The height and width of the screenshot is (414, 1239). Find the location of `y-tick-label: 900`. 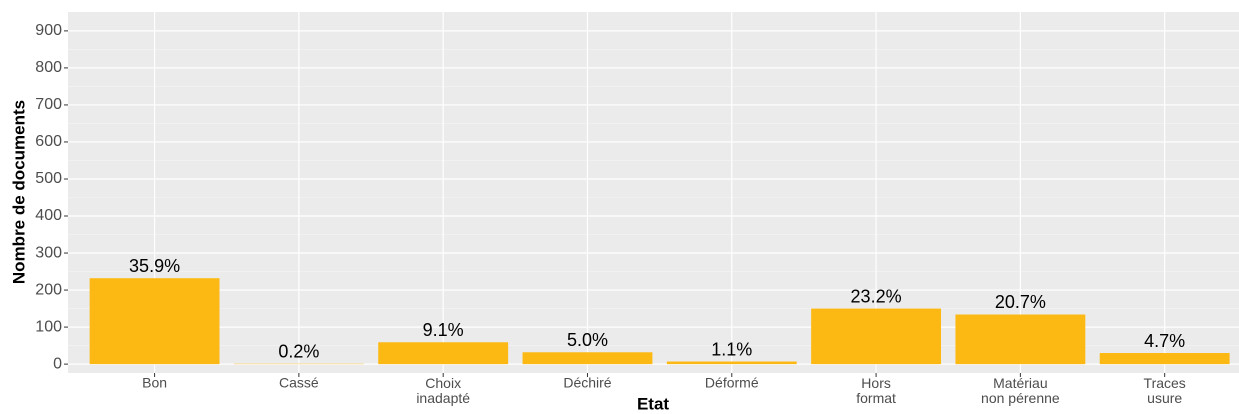

y-tick-label: 900 is located at coordinates (48, 30).